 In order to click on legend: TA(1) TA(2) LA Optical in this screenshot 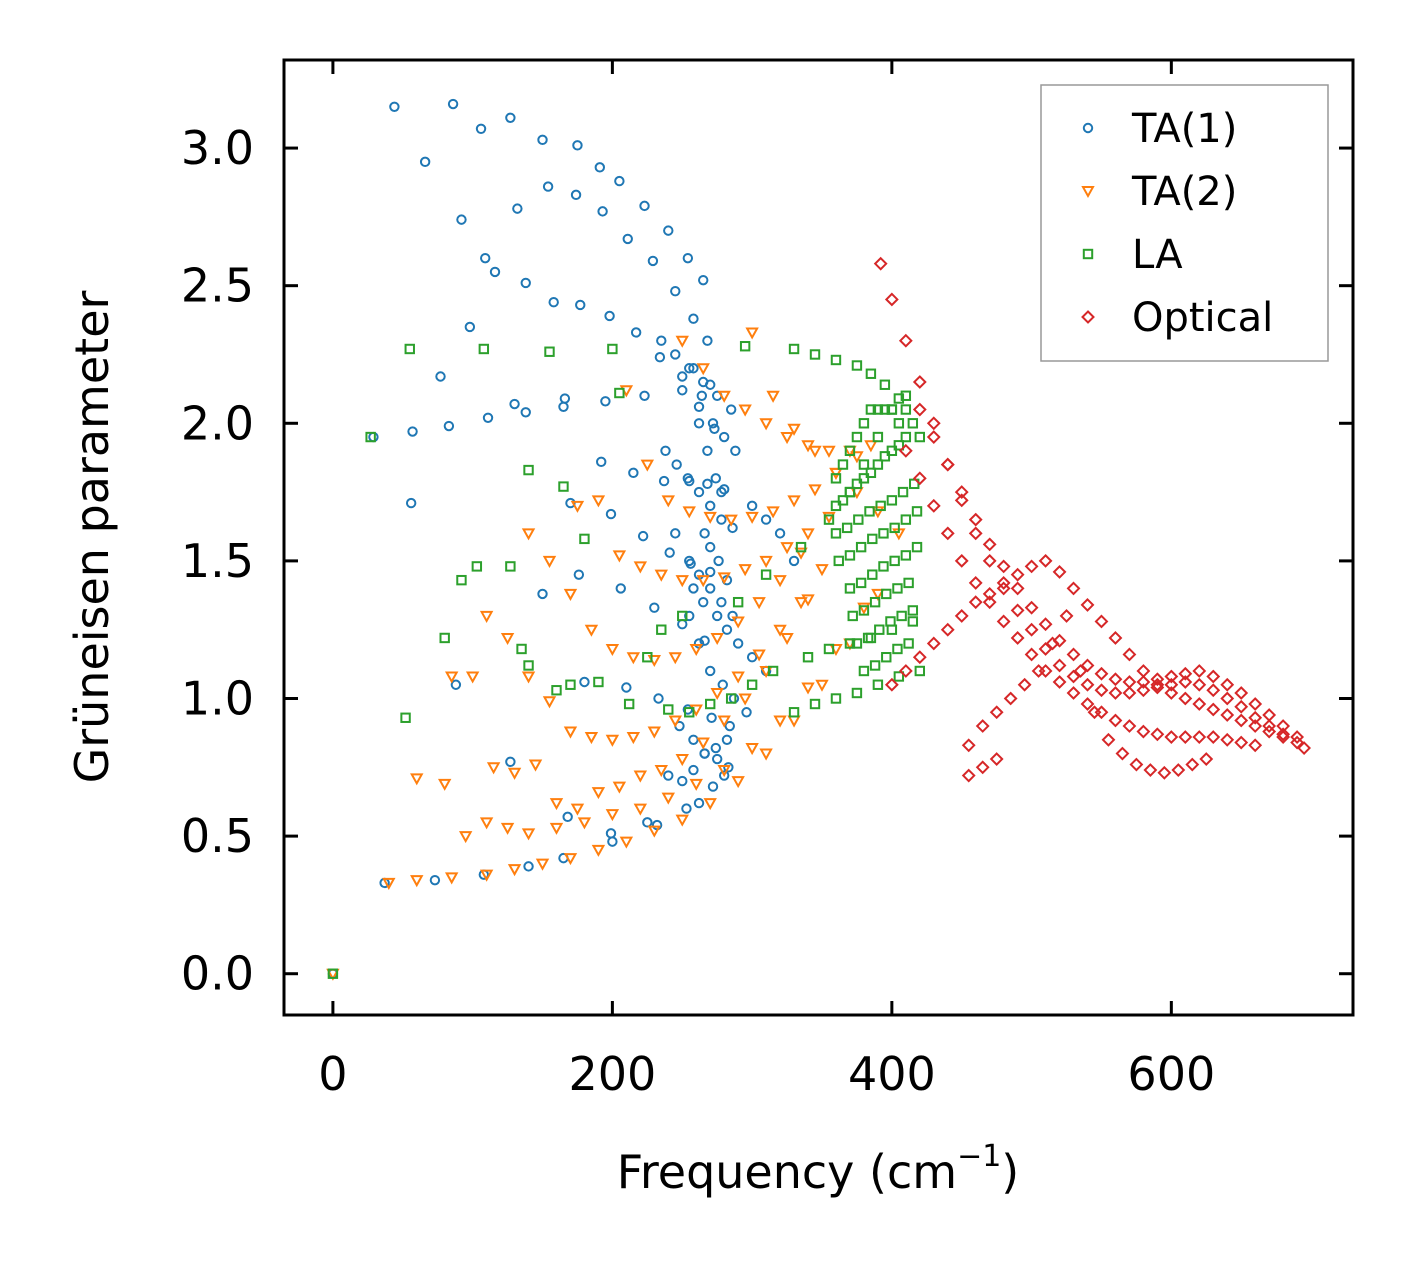, I will do `click(1184, 223)`.